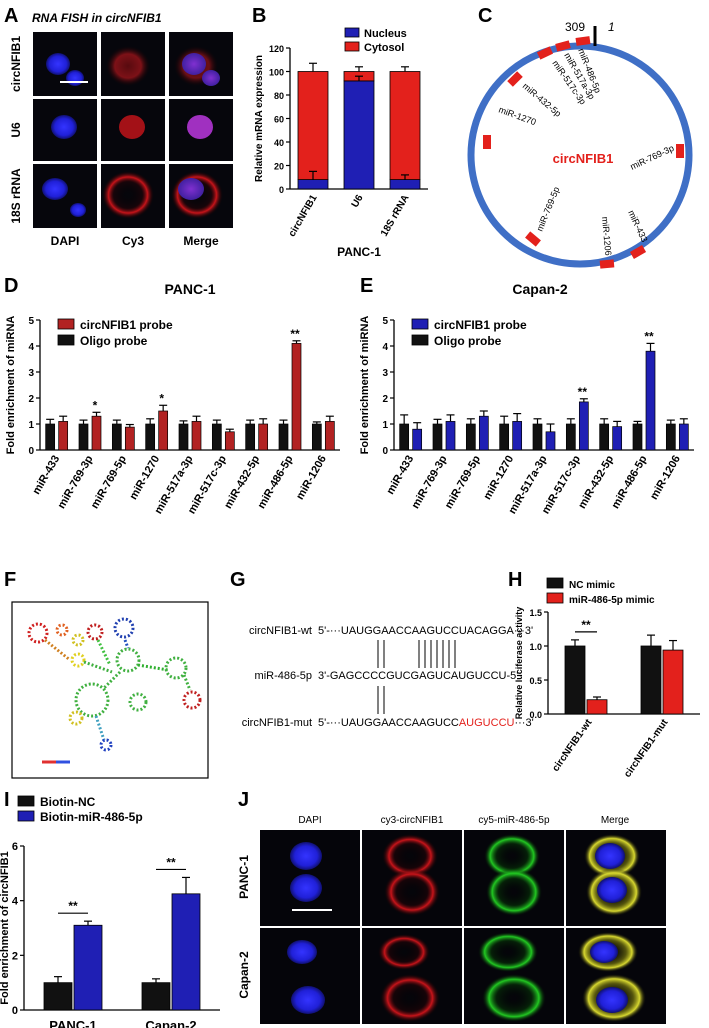 The image size is (709, 1028). What do you see at coordinates (109, 482) in the screenshot?
I see `x-tick-label: miR-769-5p` at bounding box center [109, 482].